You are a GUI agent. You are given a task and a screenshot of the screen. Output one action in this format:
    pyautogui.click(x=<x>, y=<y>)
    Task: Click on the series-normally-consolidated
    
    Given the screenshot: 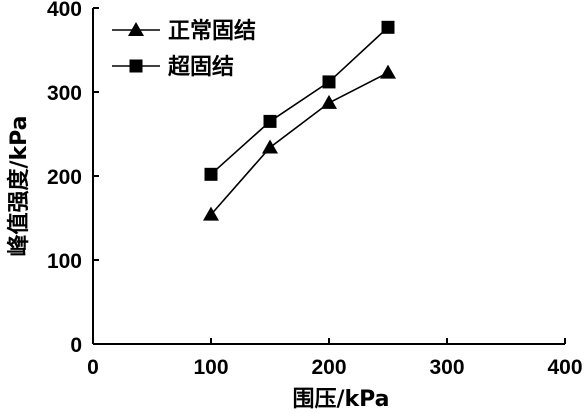 What is the action you would take?
    pyautogui.click(x=299, y=142)
    